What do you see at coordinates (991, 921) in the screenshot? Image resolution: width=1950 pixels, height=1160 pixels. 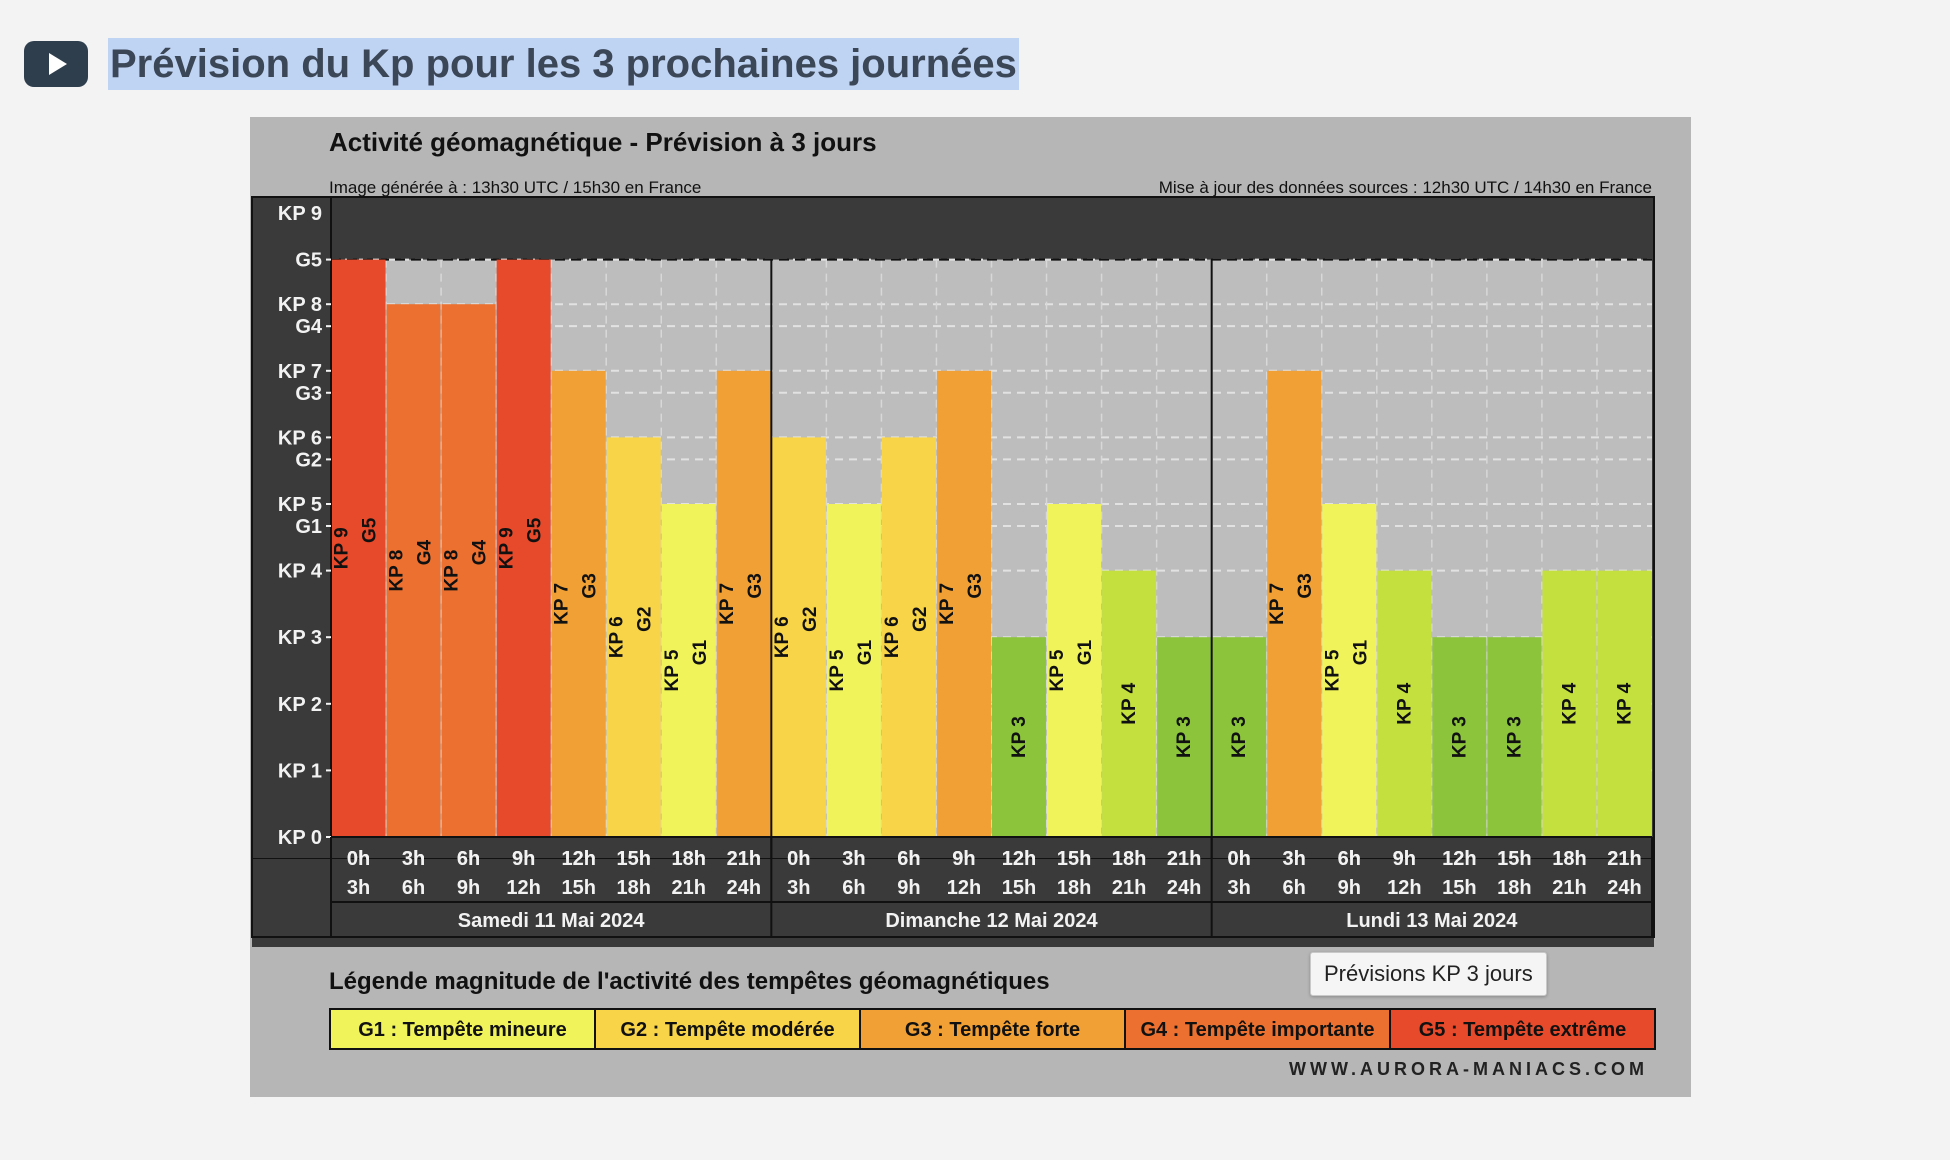 I see `day-label: Dimanche 12 Mai 2024` at bounding box center [991, 921].